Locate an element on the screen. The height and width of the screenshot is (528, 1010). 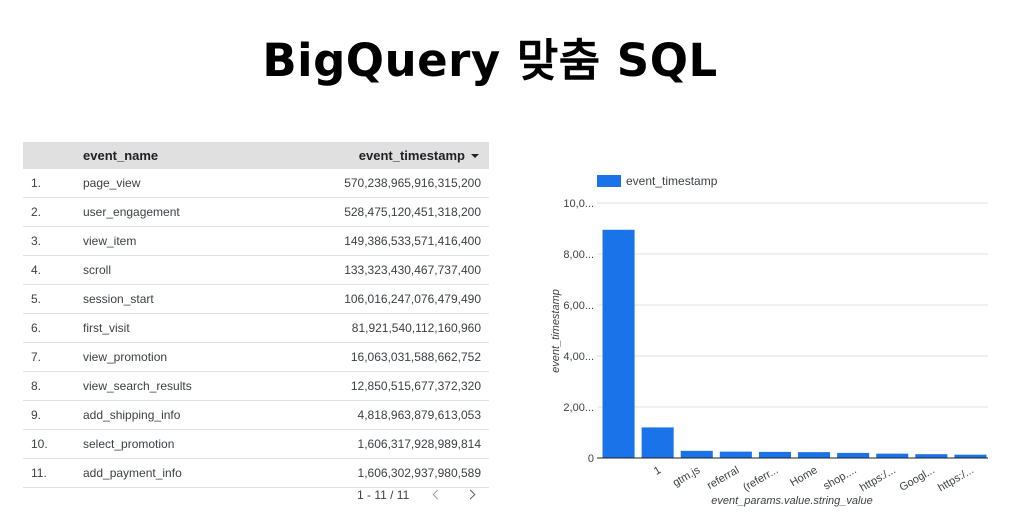
row-index: 7. is located at coordinates (36, 357).